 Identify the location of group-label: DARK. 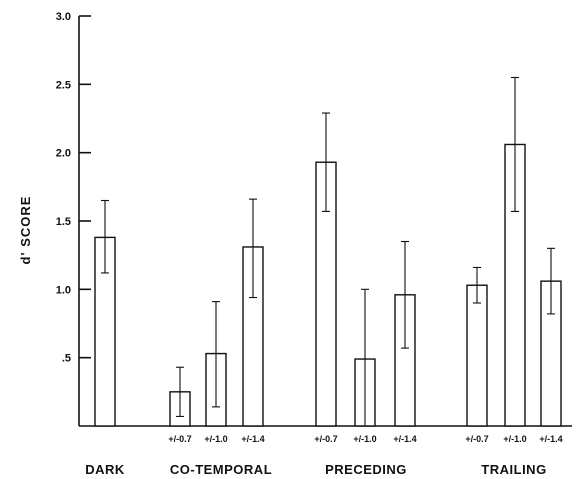
(105, 469).